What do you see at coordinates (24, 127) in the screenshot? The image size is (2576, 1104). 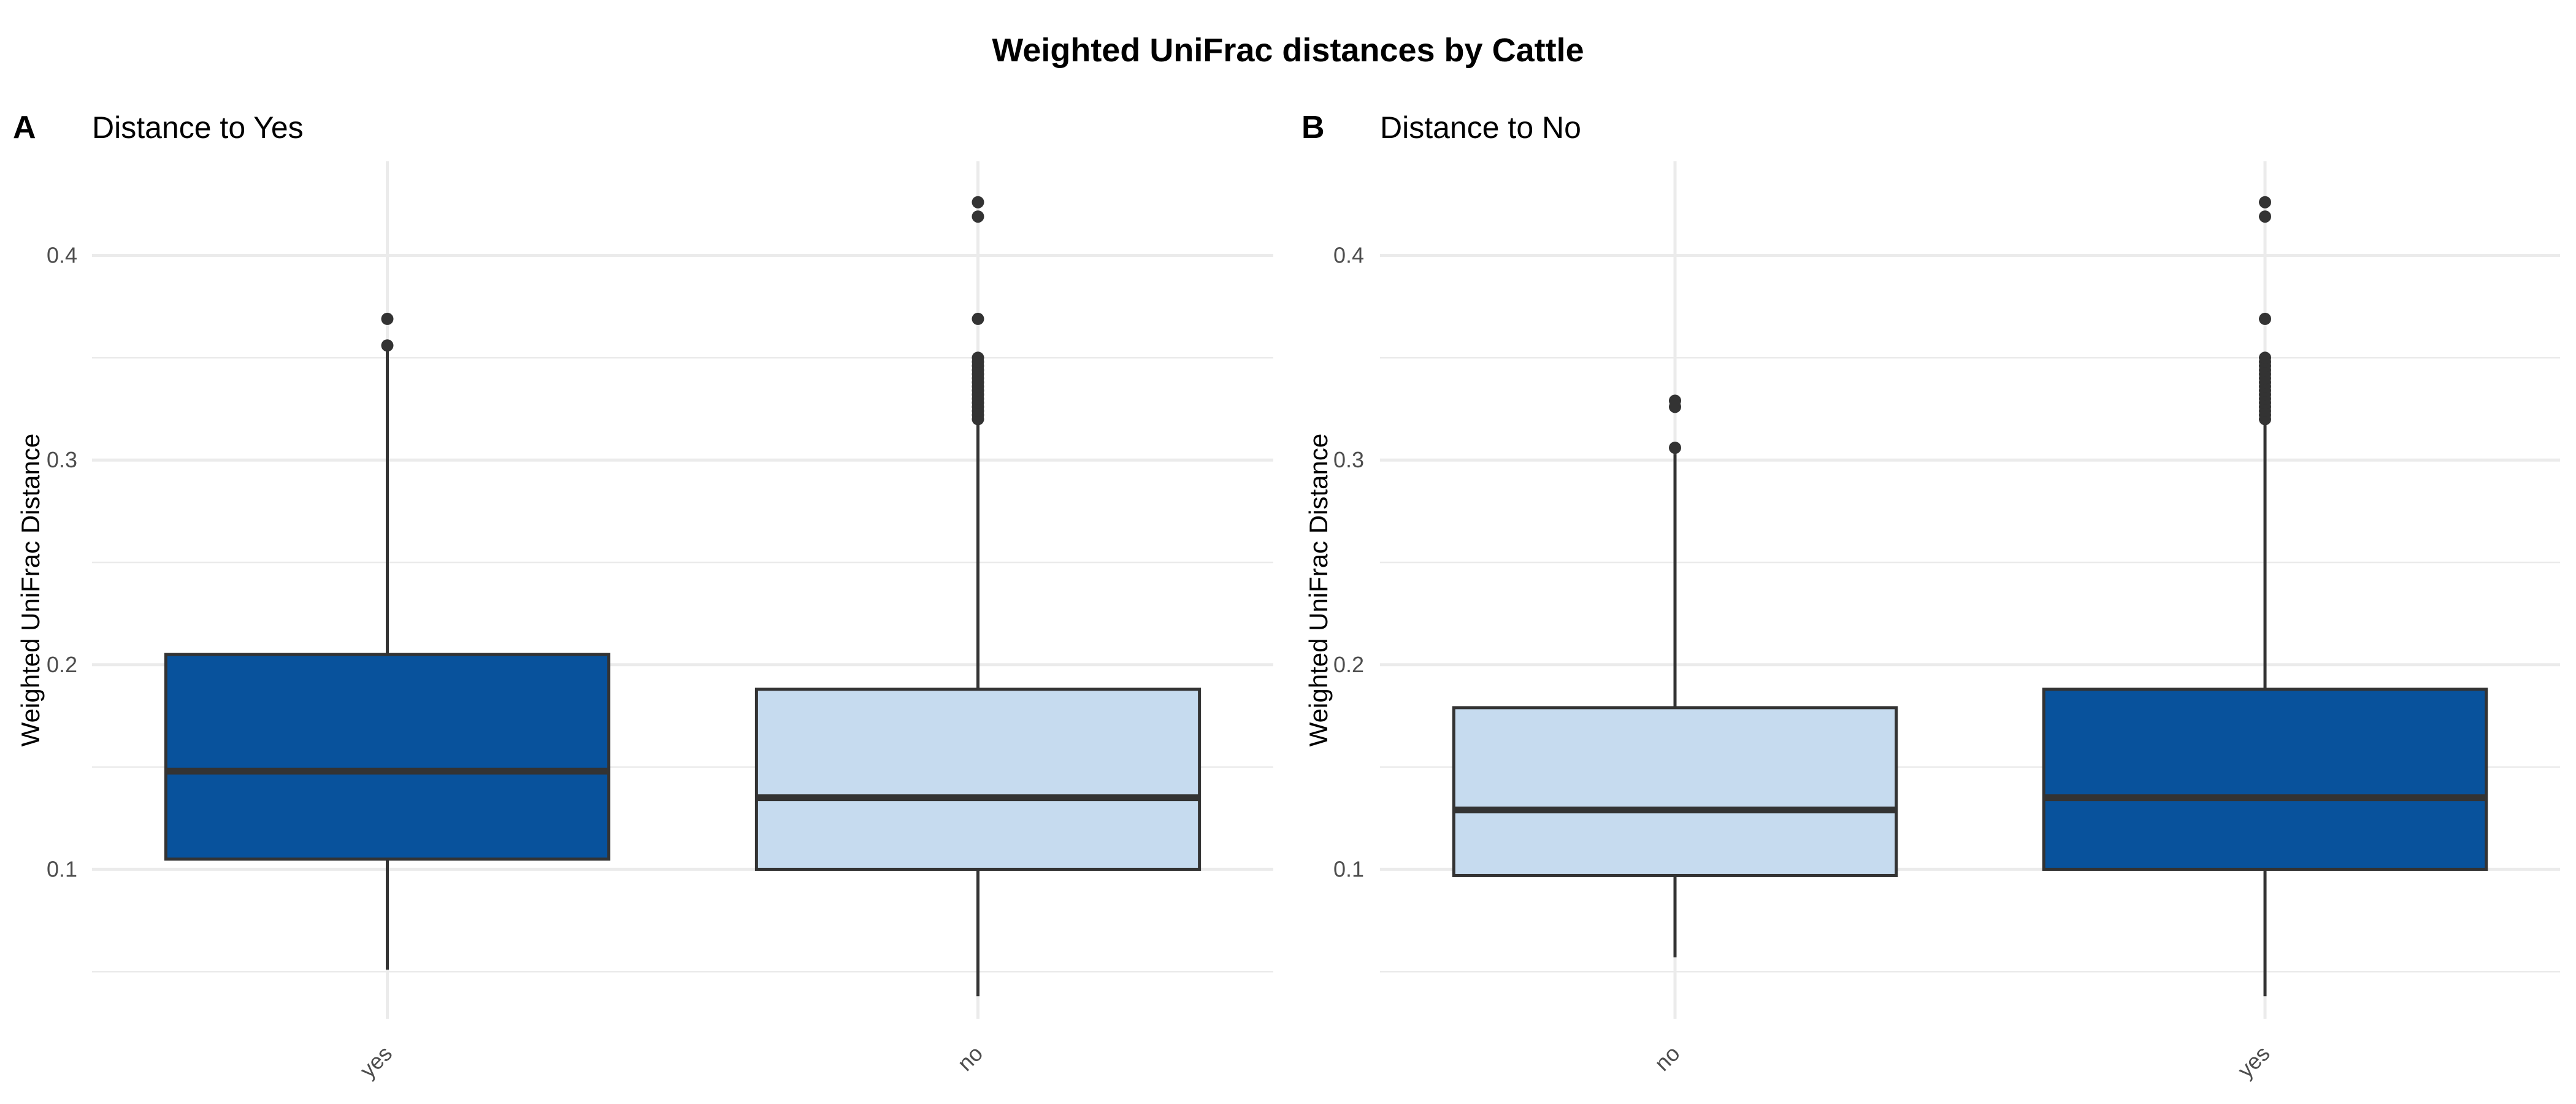 I see `panel-tag: A` at bounding box center [24, 127].